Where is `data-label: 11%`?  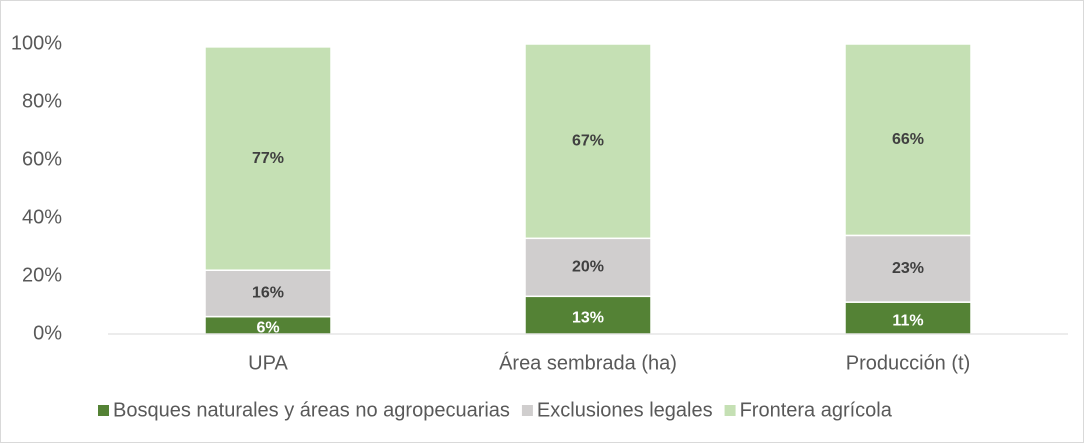 data-label: 11% is located at coordinates (907, 320).